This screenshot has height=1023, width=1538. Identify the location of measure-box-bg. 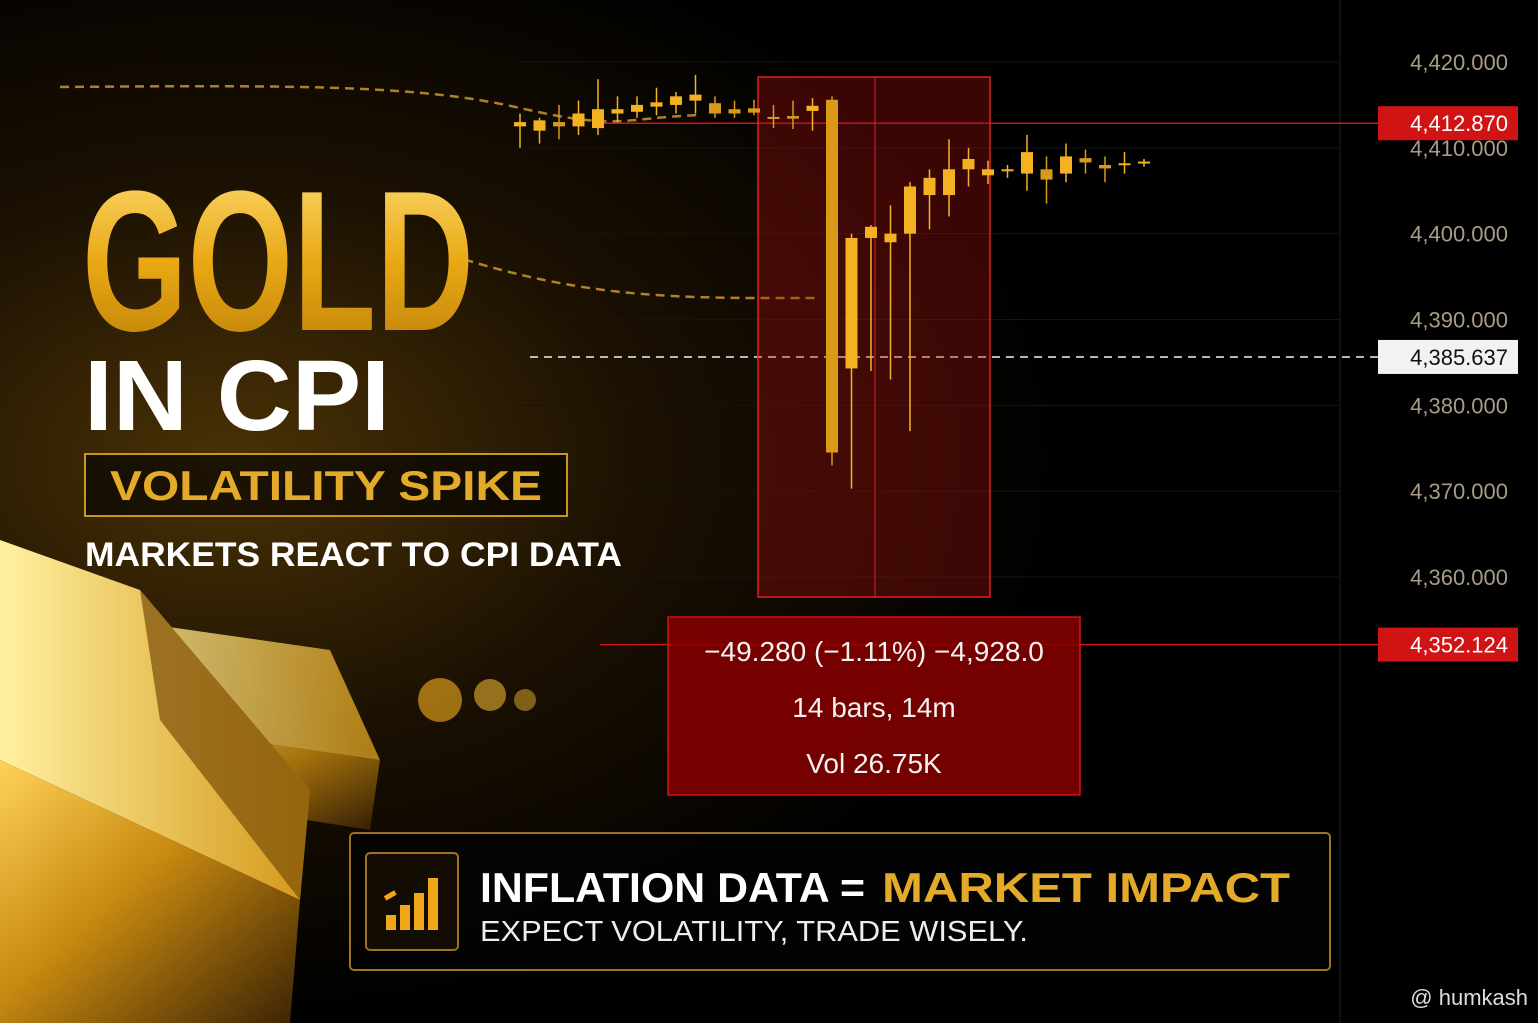
(874, 706).